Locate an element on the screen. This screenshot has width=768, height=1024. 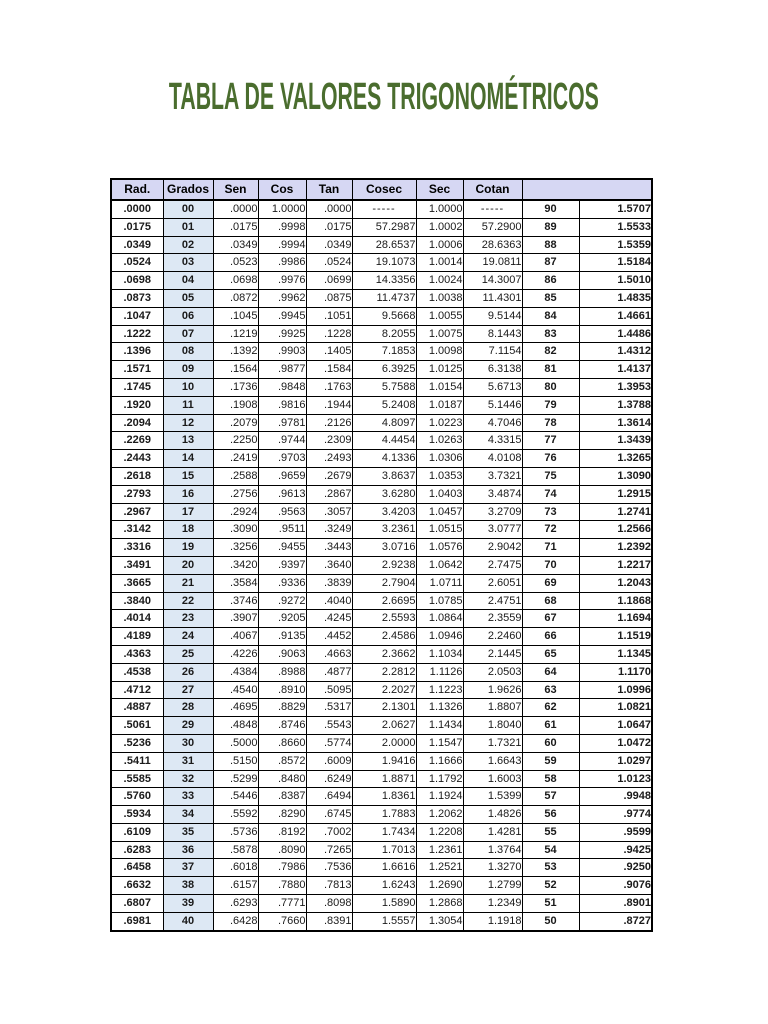
cell-sec: 1.1126 is located at coordinates (439, 672).